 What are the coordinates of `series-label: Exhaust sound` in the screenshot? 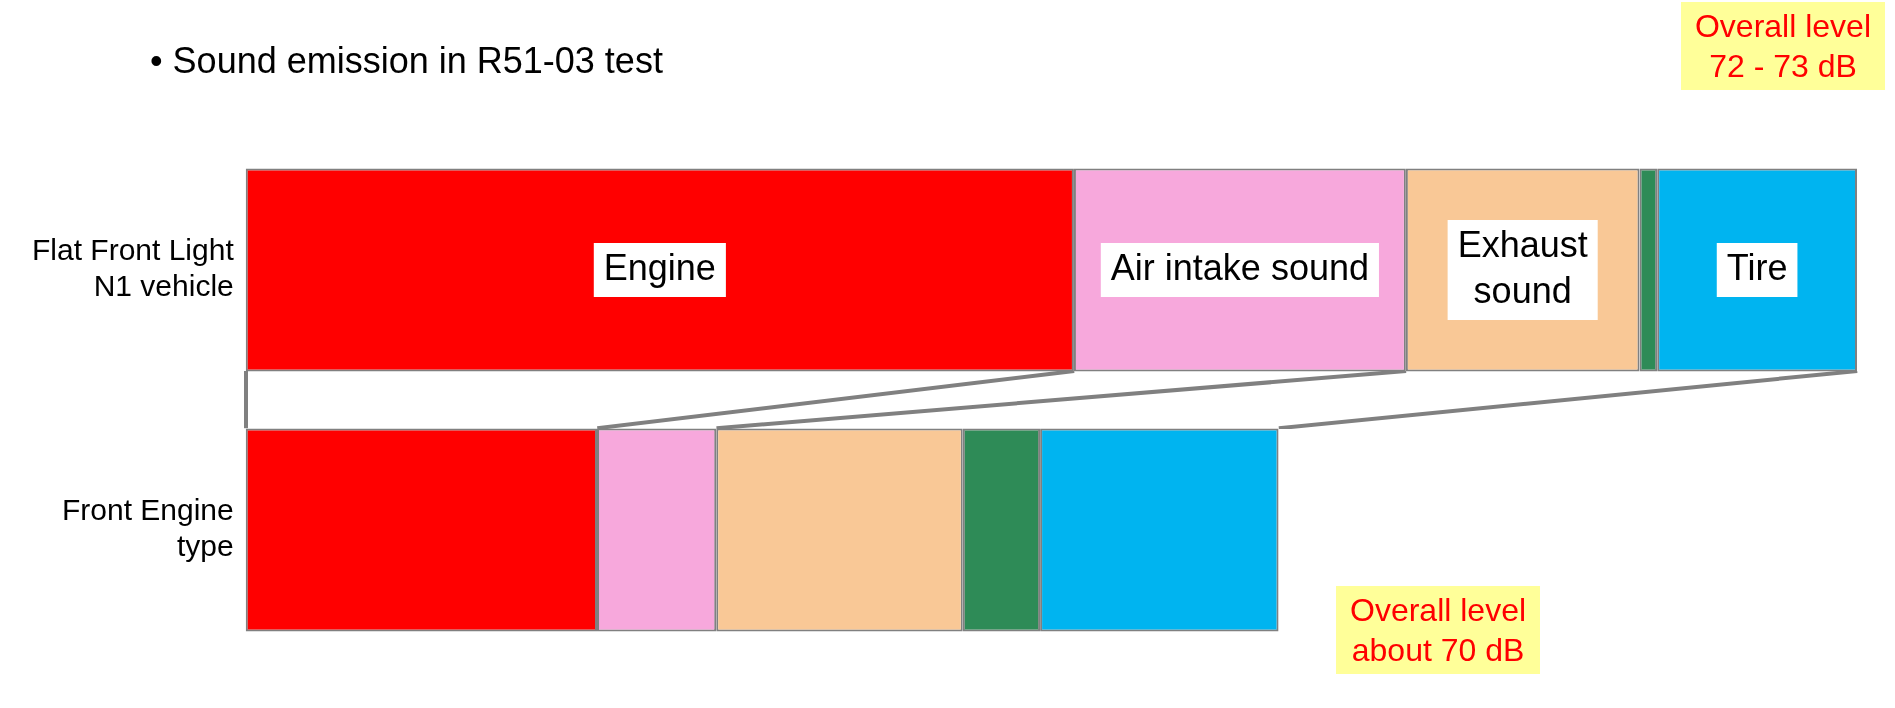 It's located at (1522, 267).